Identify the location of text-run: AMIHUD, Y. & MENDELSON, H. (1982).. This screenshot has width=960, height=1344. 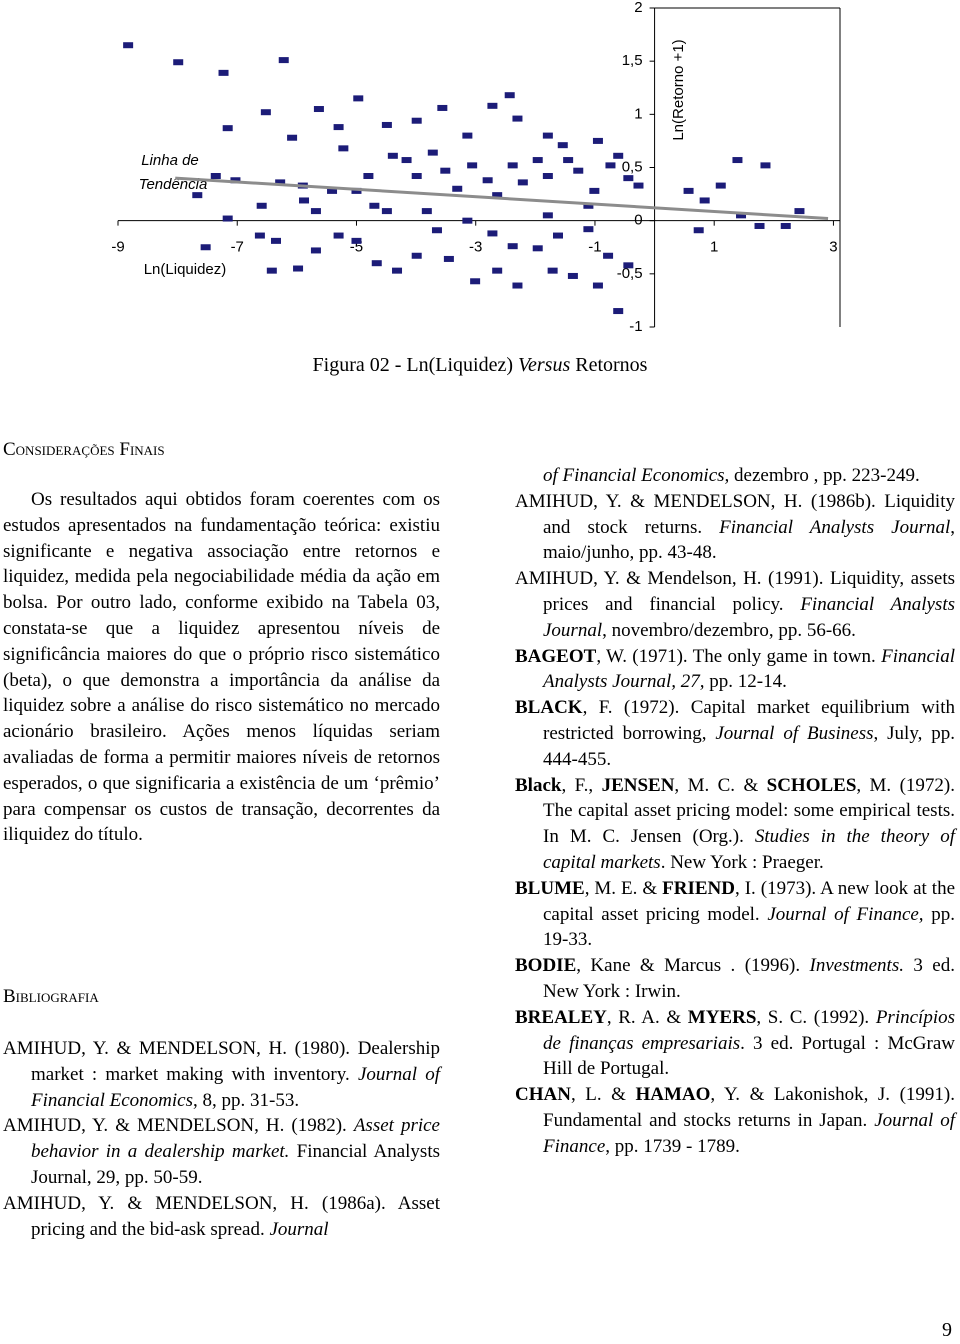
(178, 1126).